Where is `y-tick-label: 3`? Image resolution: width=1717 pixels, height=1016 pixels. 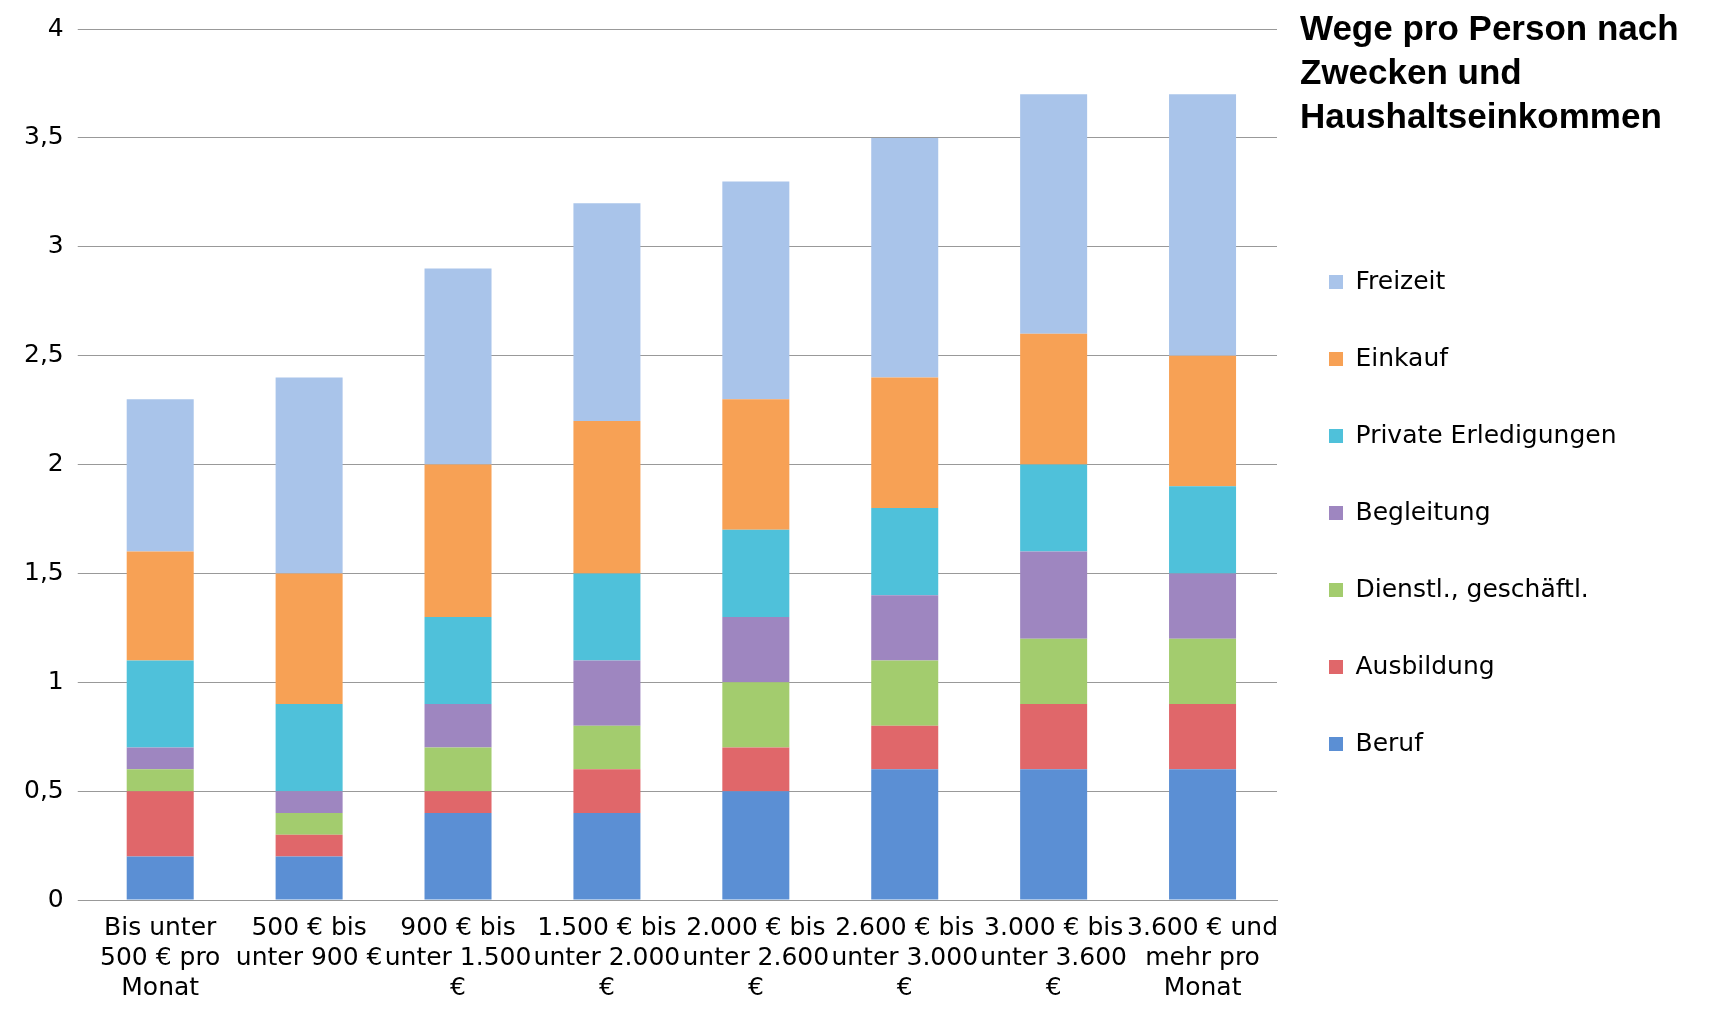
y-tick-label: 3 is located at coordinates (55, 245).